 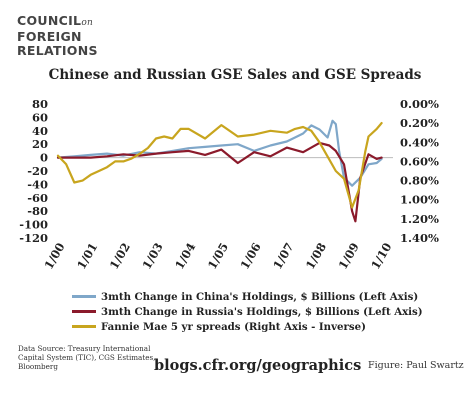 What do you see at coordinates (283, 255) in the screenshot?
I see `x-tick-label: 1/07` at bounding box center [283, 255].